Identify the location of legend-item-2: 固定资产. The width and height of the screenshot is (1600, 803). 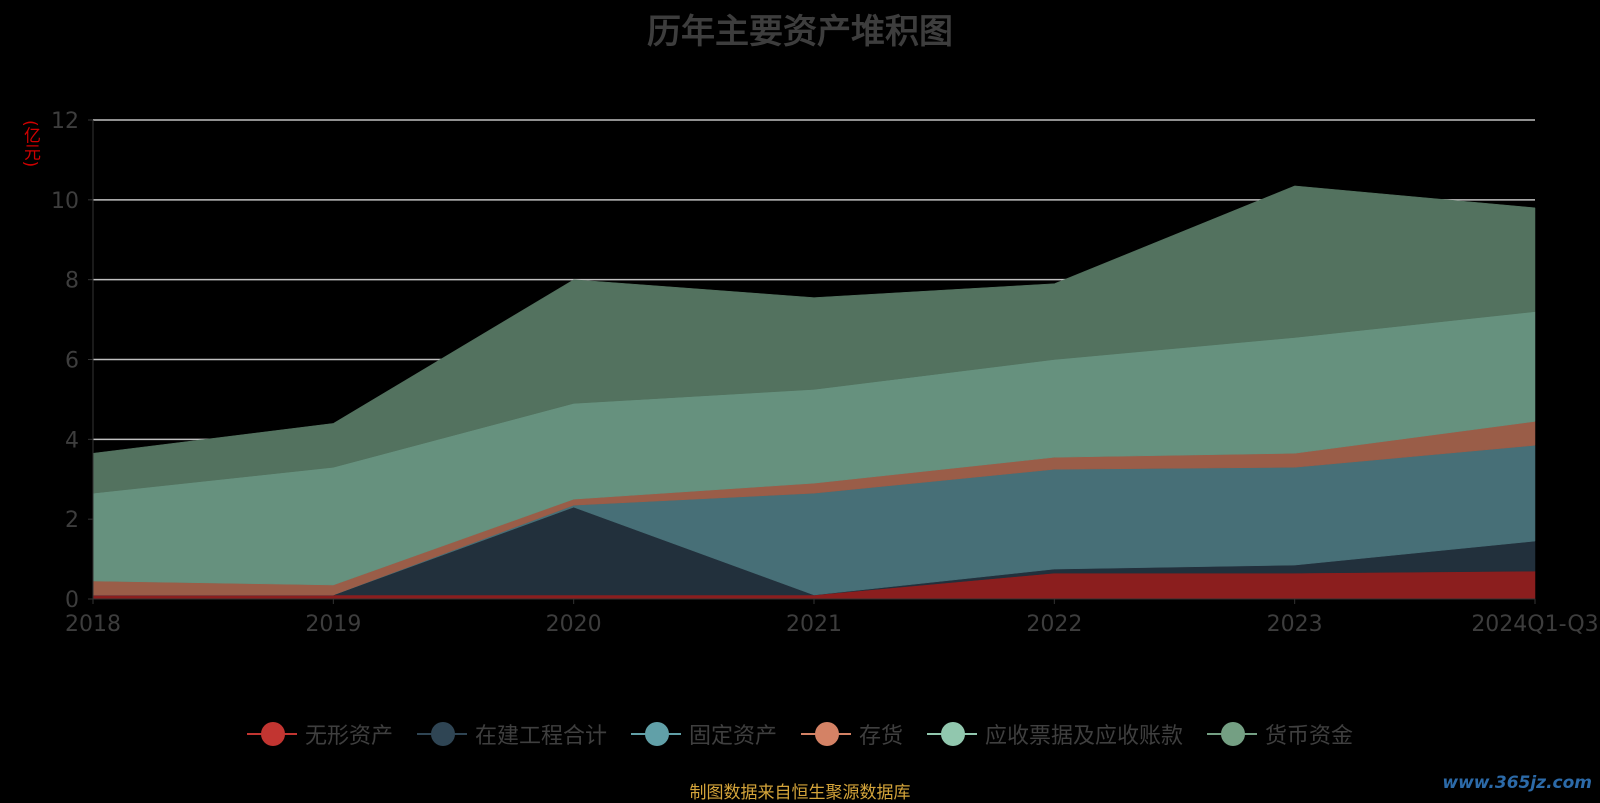
(703, 734).